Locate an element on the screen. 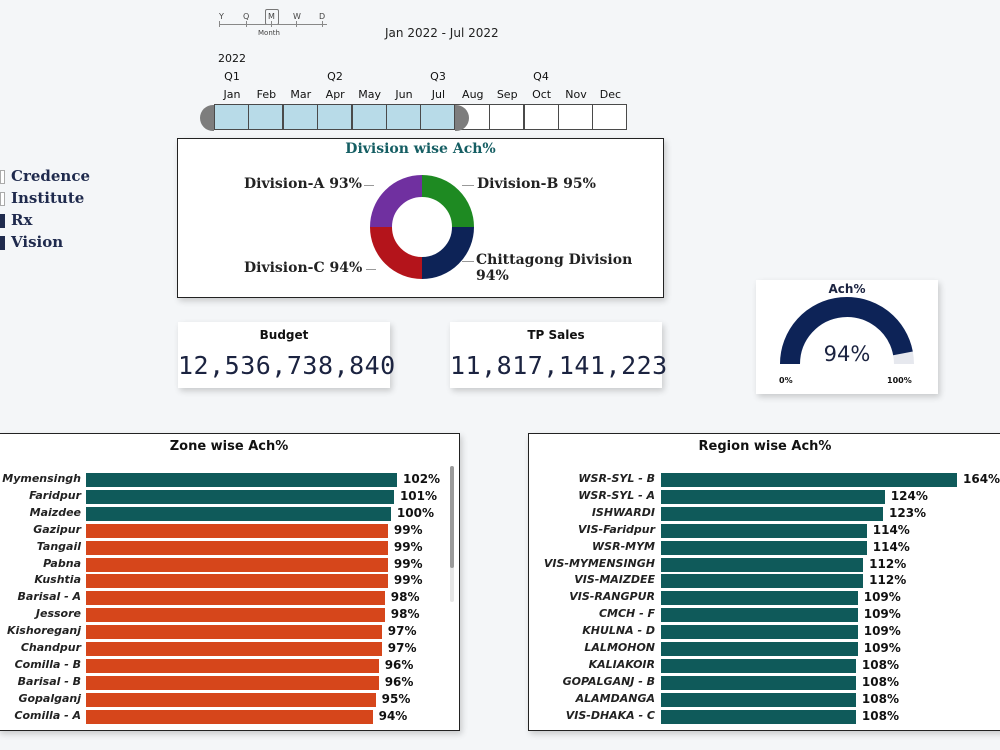 The height and width of the screenshot is (750, 1000). bar-category-label: Barisal - B is located at coordinates (49, 681).